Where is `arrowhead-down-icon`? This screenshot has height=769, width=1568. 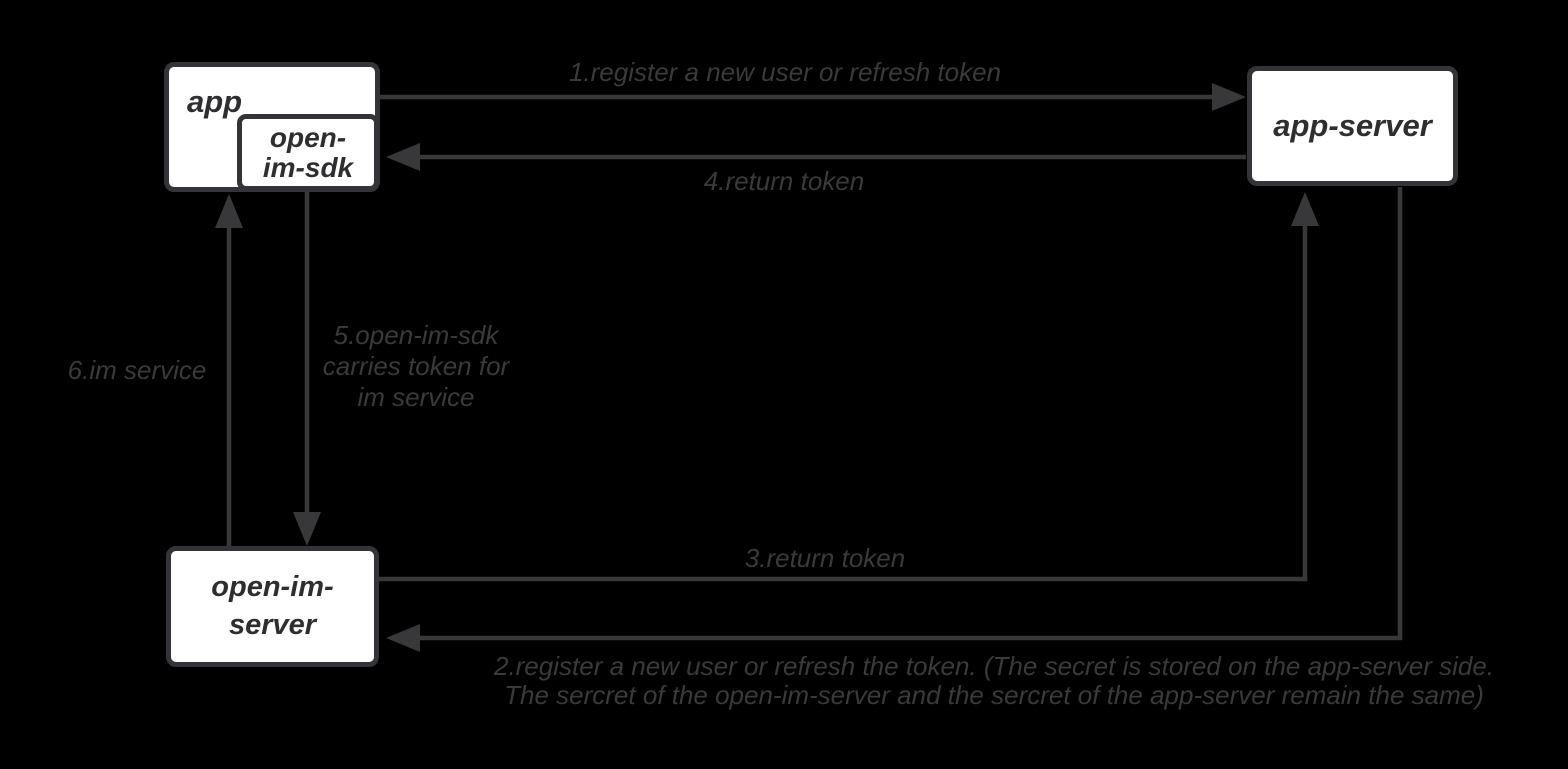 arrowhead-down-icon is located at coordinates (307, 529).